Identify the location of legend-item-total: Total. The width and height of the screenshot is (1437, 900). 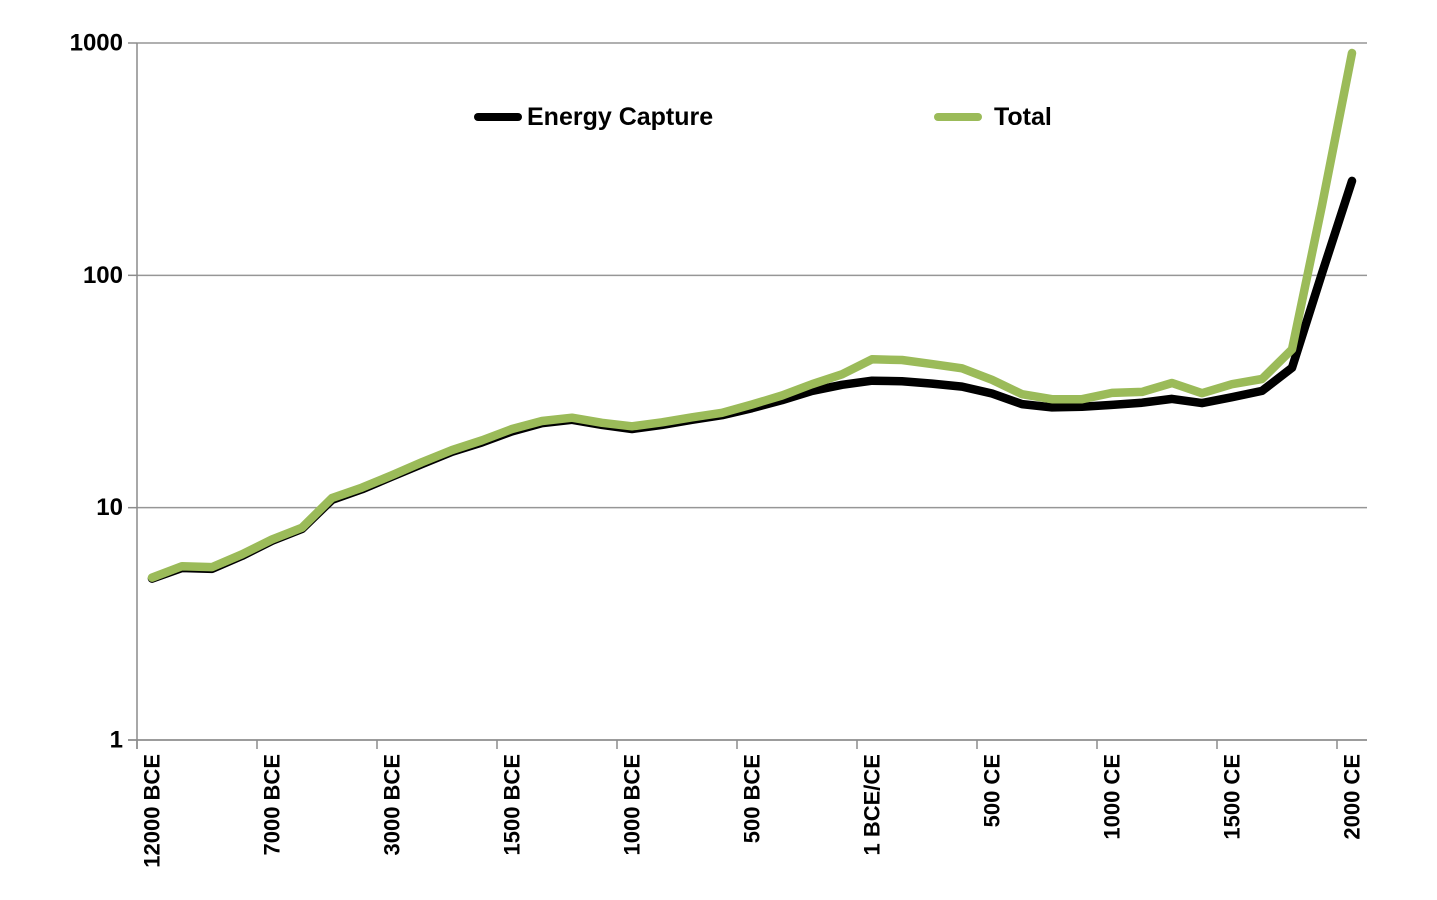
(993, 117).